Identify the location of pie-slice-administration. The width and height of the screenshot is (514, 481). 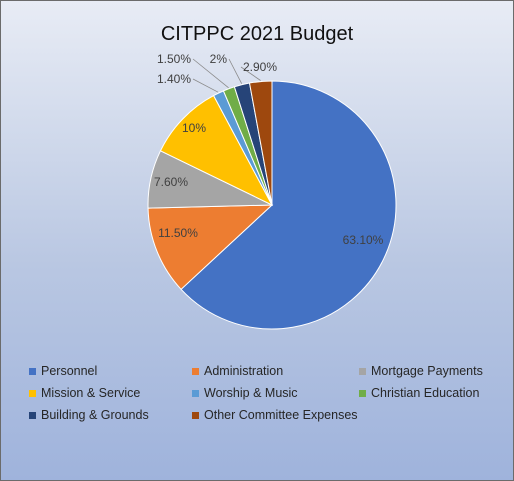
(210, 247).